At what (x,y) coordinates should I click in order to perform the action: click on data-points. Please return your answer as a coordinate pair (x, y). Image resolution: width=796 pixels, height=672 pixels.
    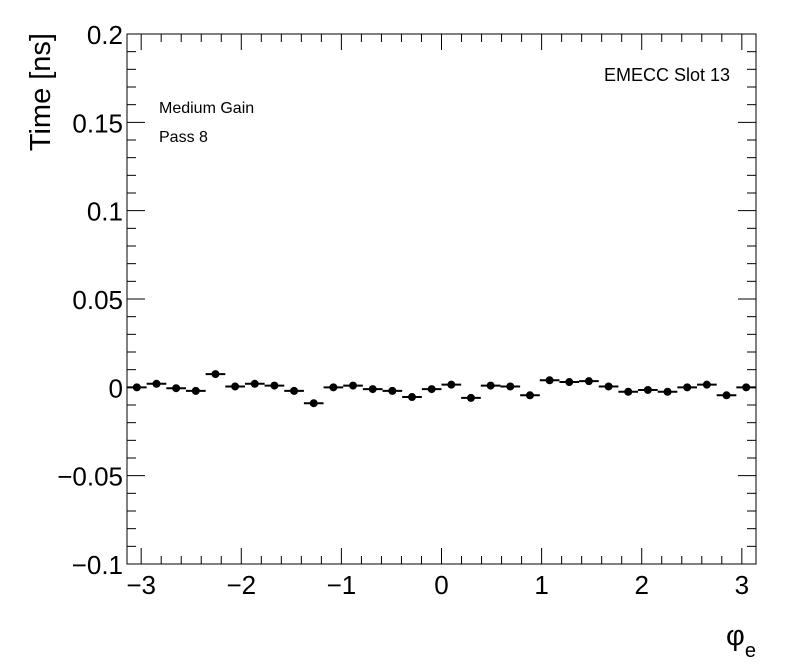
    Looking at the image, I should click on (441, 389).